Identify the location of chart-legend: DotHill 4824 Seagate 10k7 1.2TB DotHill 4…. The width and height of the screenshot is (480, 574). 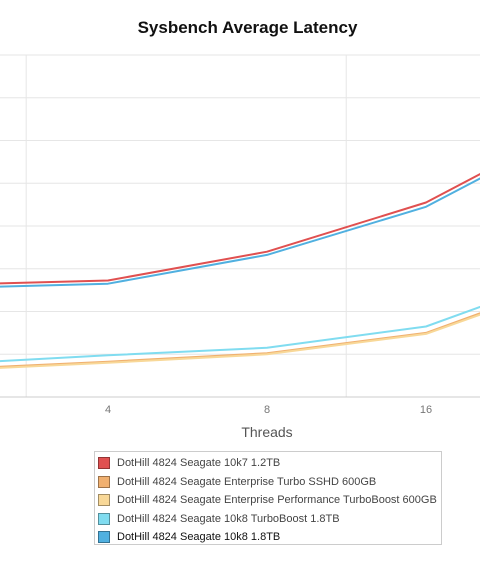
(268, 498).